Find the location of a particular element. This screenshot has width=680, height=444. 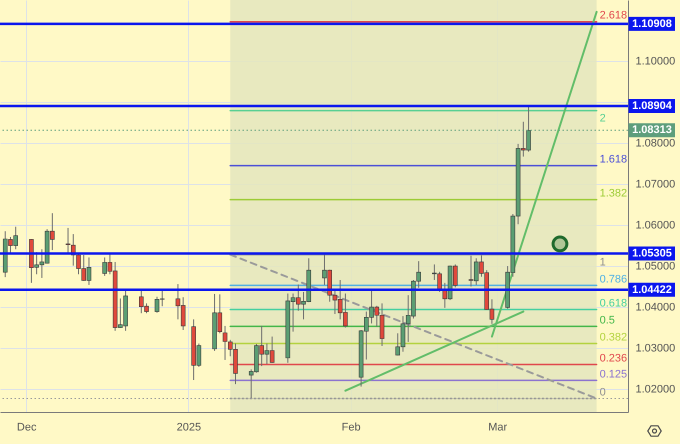

y-tick-label: 1.06000 is located at coordinates (656, 226).